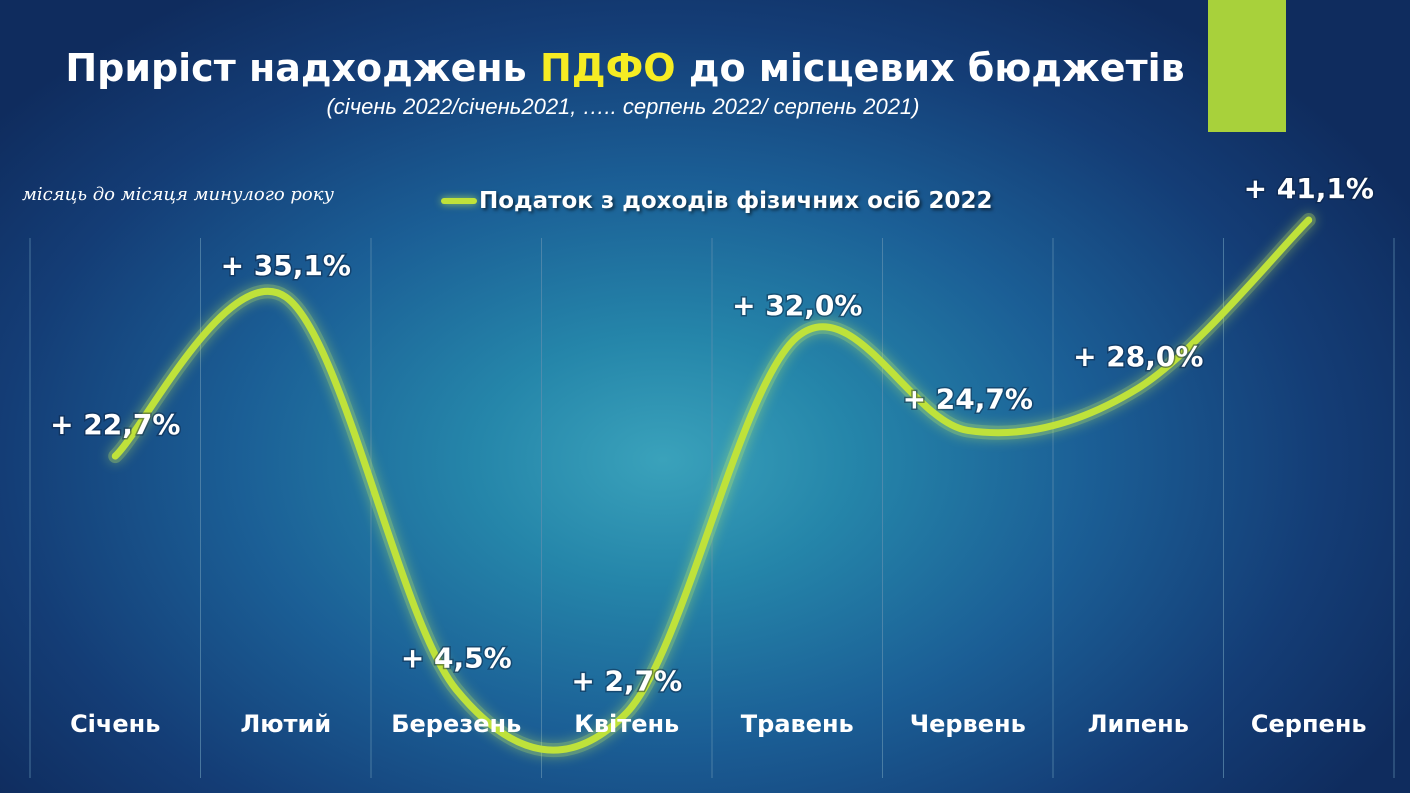  Describe the element at coordinates (968, 724) in the screenshot. I see `x-tick-label: Червень` at that location.